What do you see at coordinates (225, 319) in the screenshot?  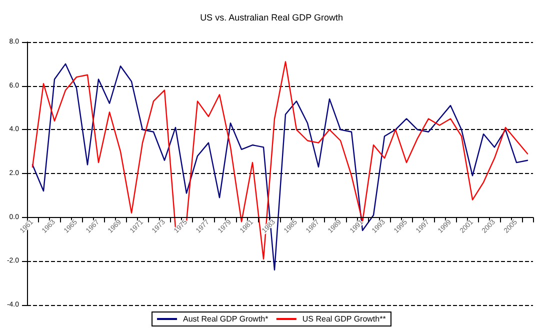 I see `legend-label: Aust Real GDP Growth*` at bounding box center [225, 319].